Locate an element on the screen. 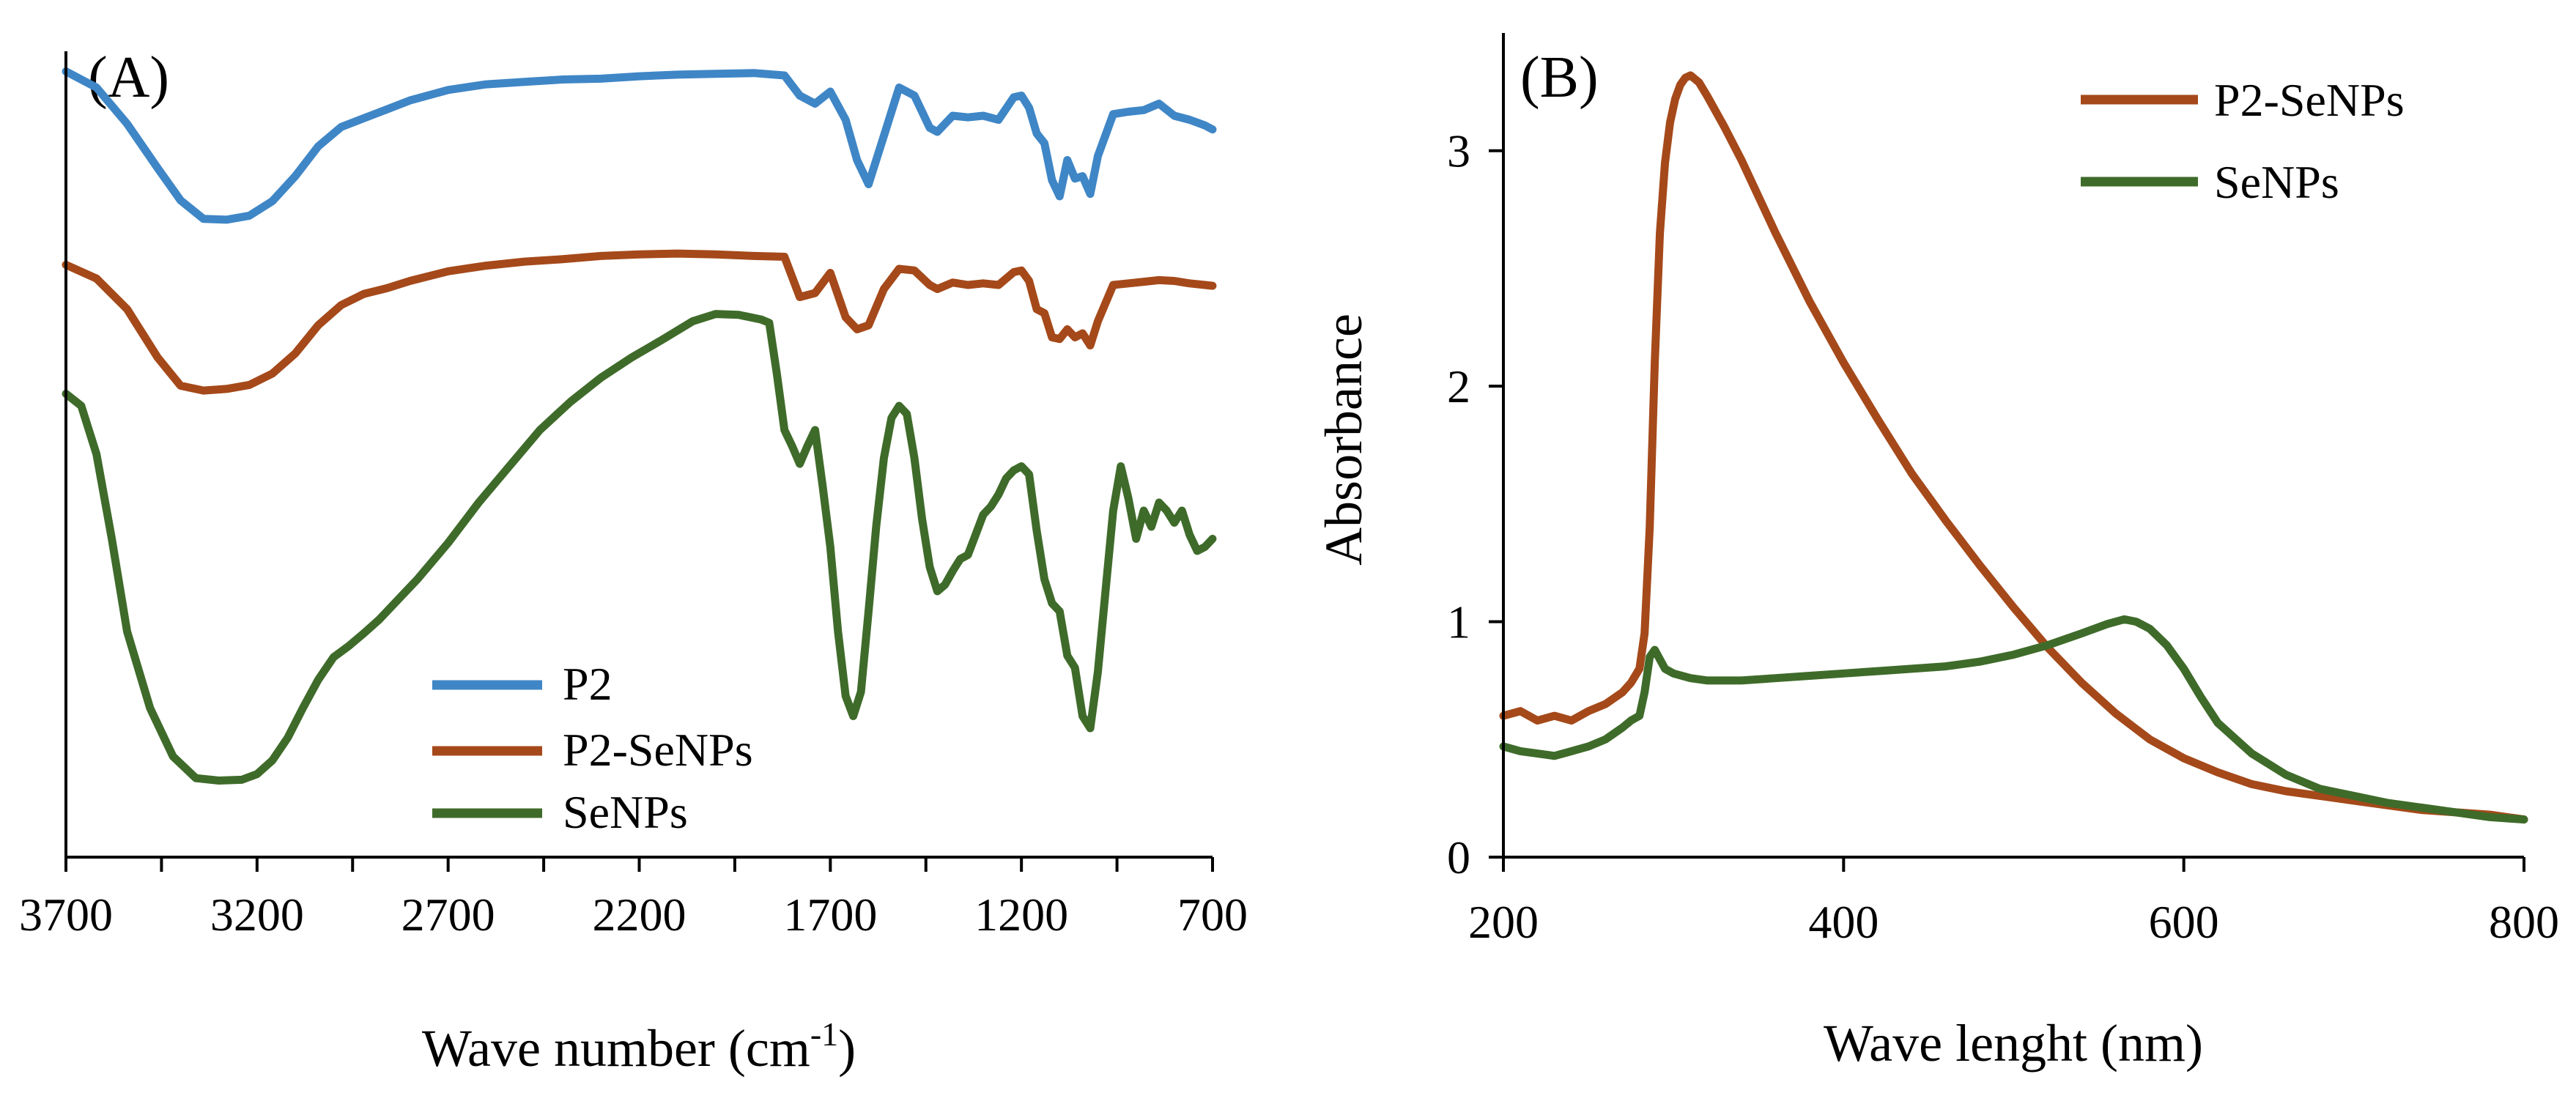 The image size is (2576, 1115). panel-b-label: (B) is located at coordinates (1559, 77).